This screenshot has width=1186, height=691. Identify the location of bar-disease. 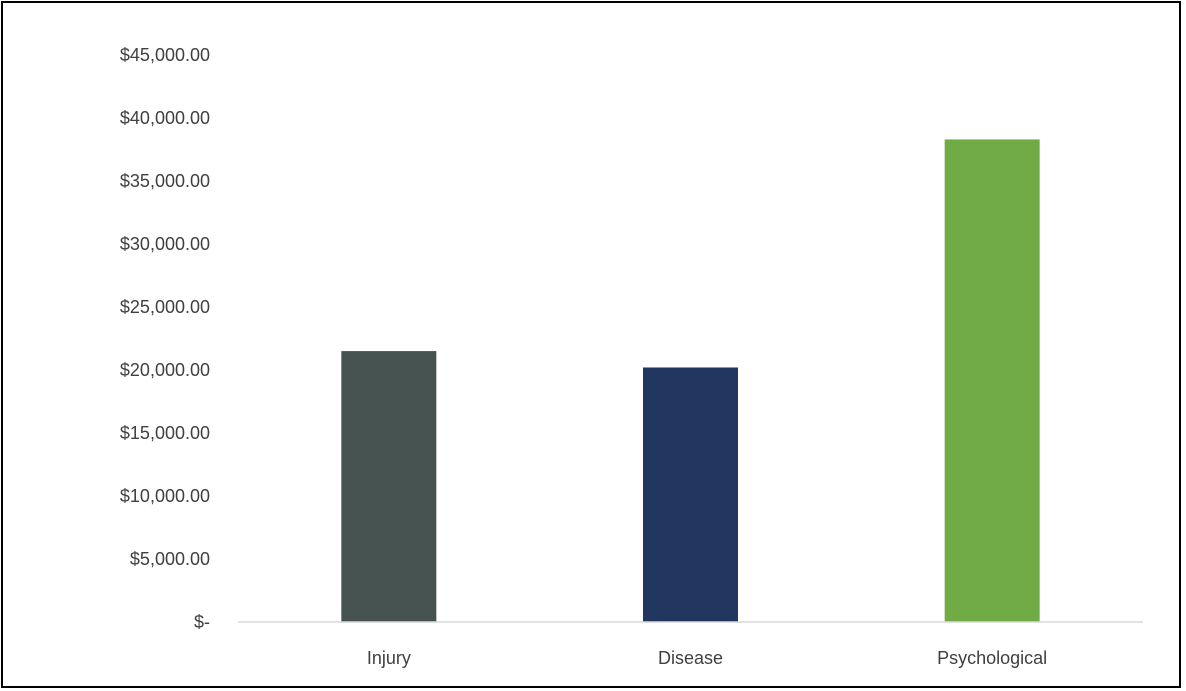
(690, 494).